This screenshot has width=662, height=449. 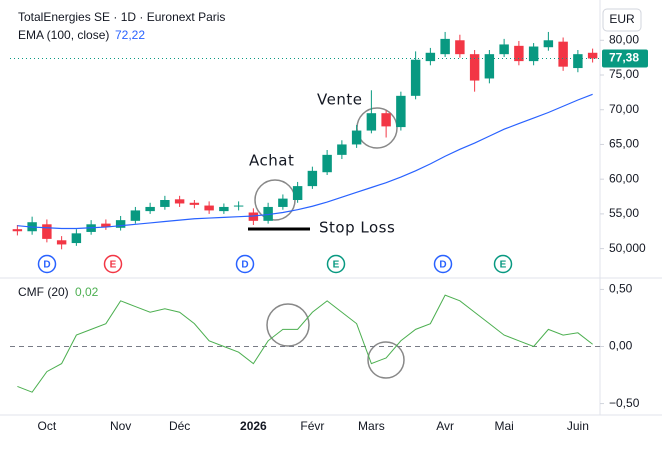 I want to click on x-tick-label: Déc, so click(x=179, y=426).